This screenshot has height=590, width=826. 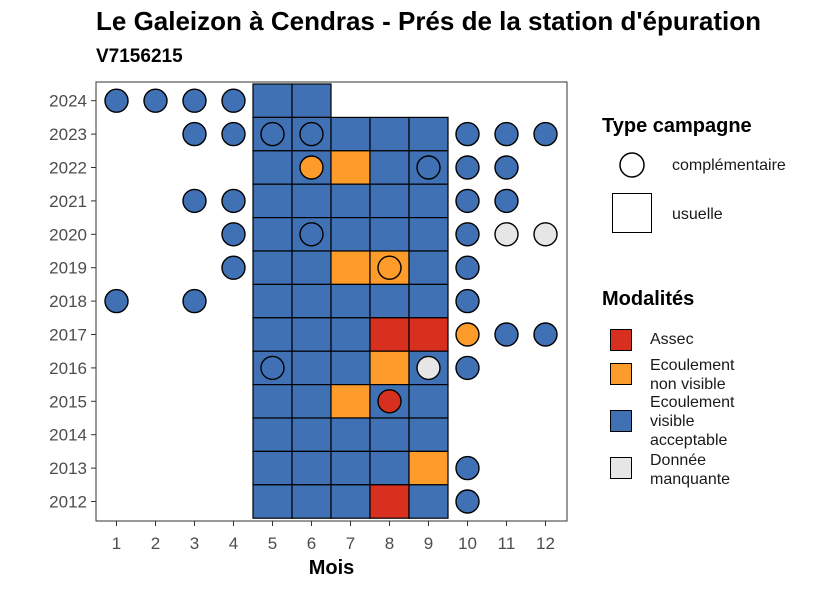 I want to click on legend-modalite-label-0: Assec, so click(x=672, y=339).